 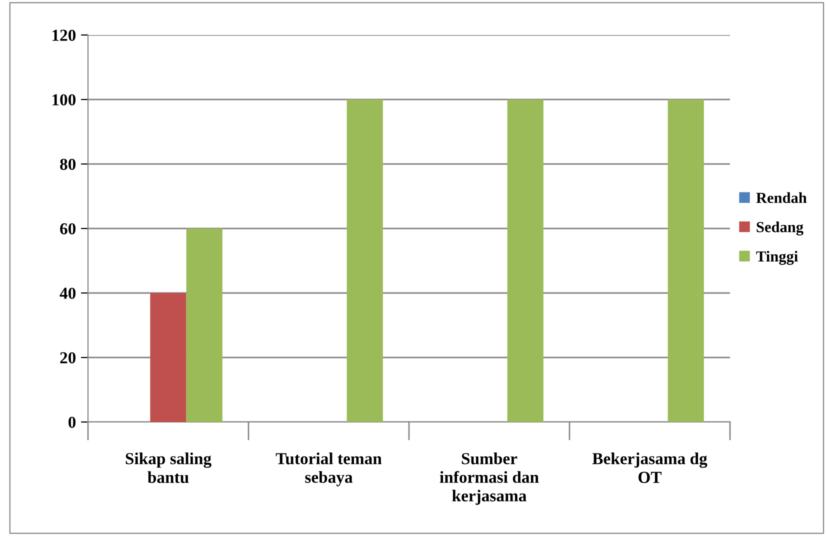 I want to click on legend-label: Sedang, so click(x=780, y=229).